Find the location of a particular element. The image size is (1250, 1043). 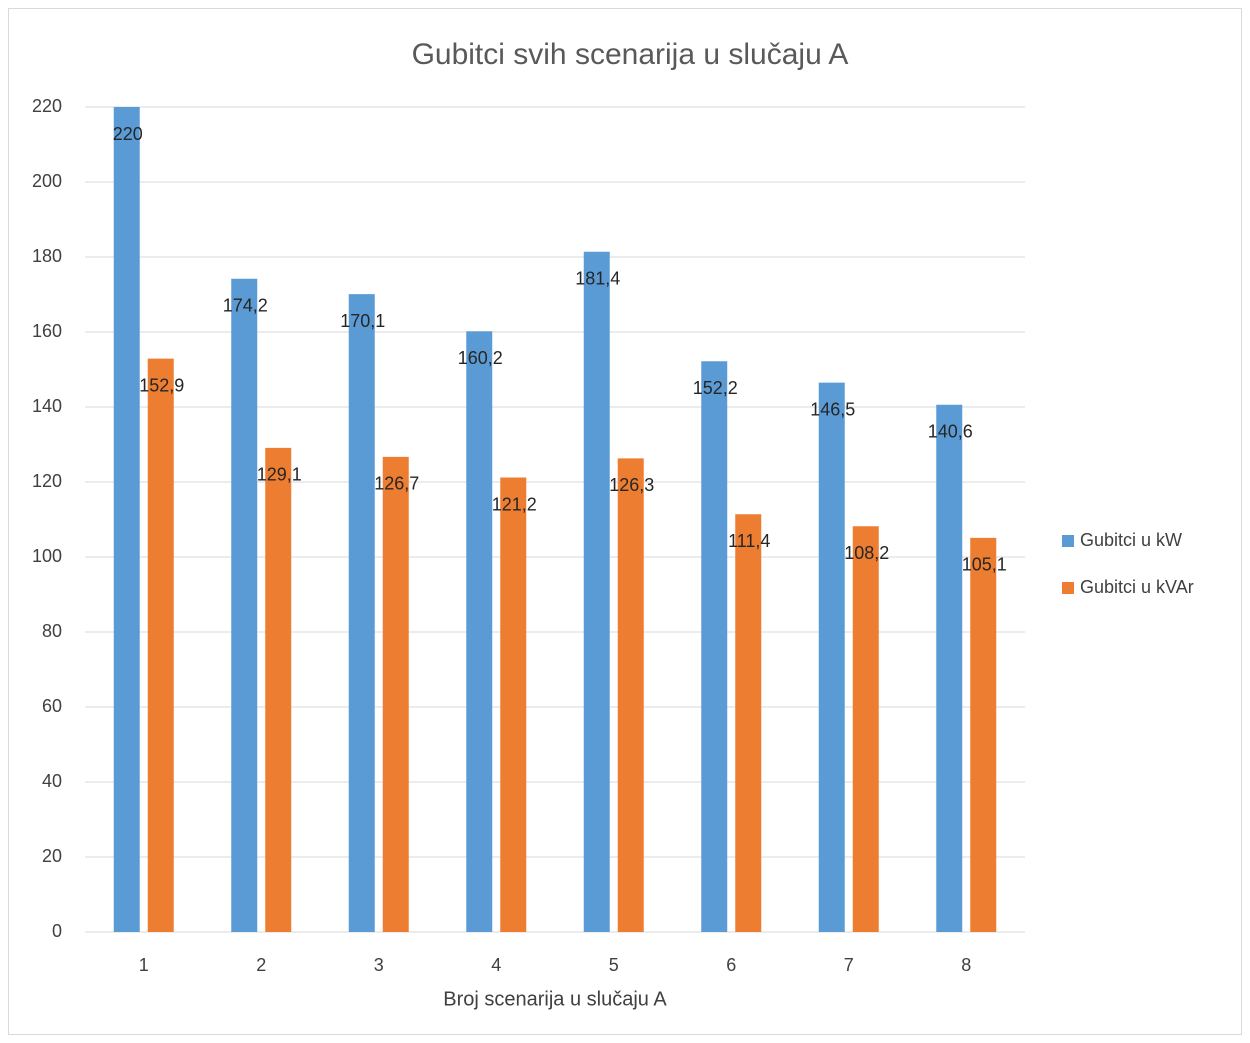

y-tick-label: 100 is located at coordinates (47, 556).